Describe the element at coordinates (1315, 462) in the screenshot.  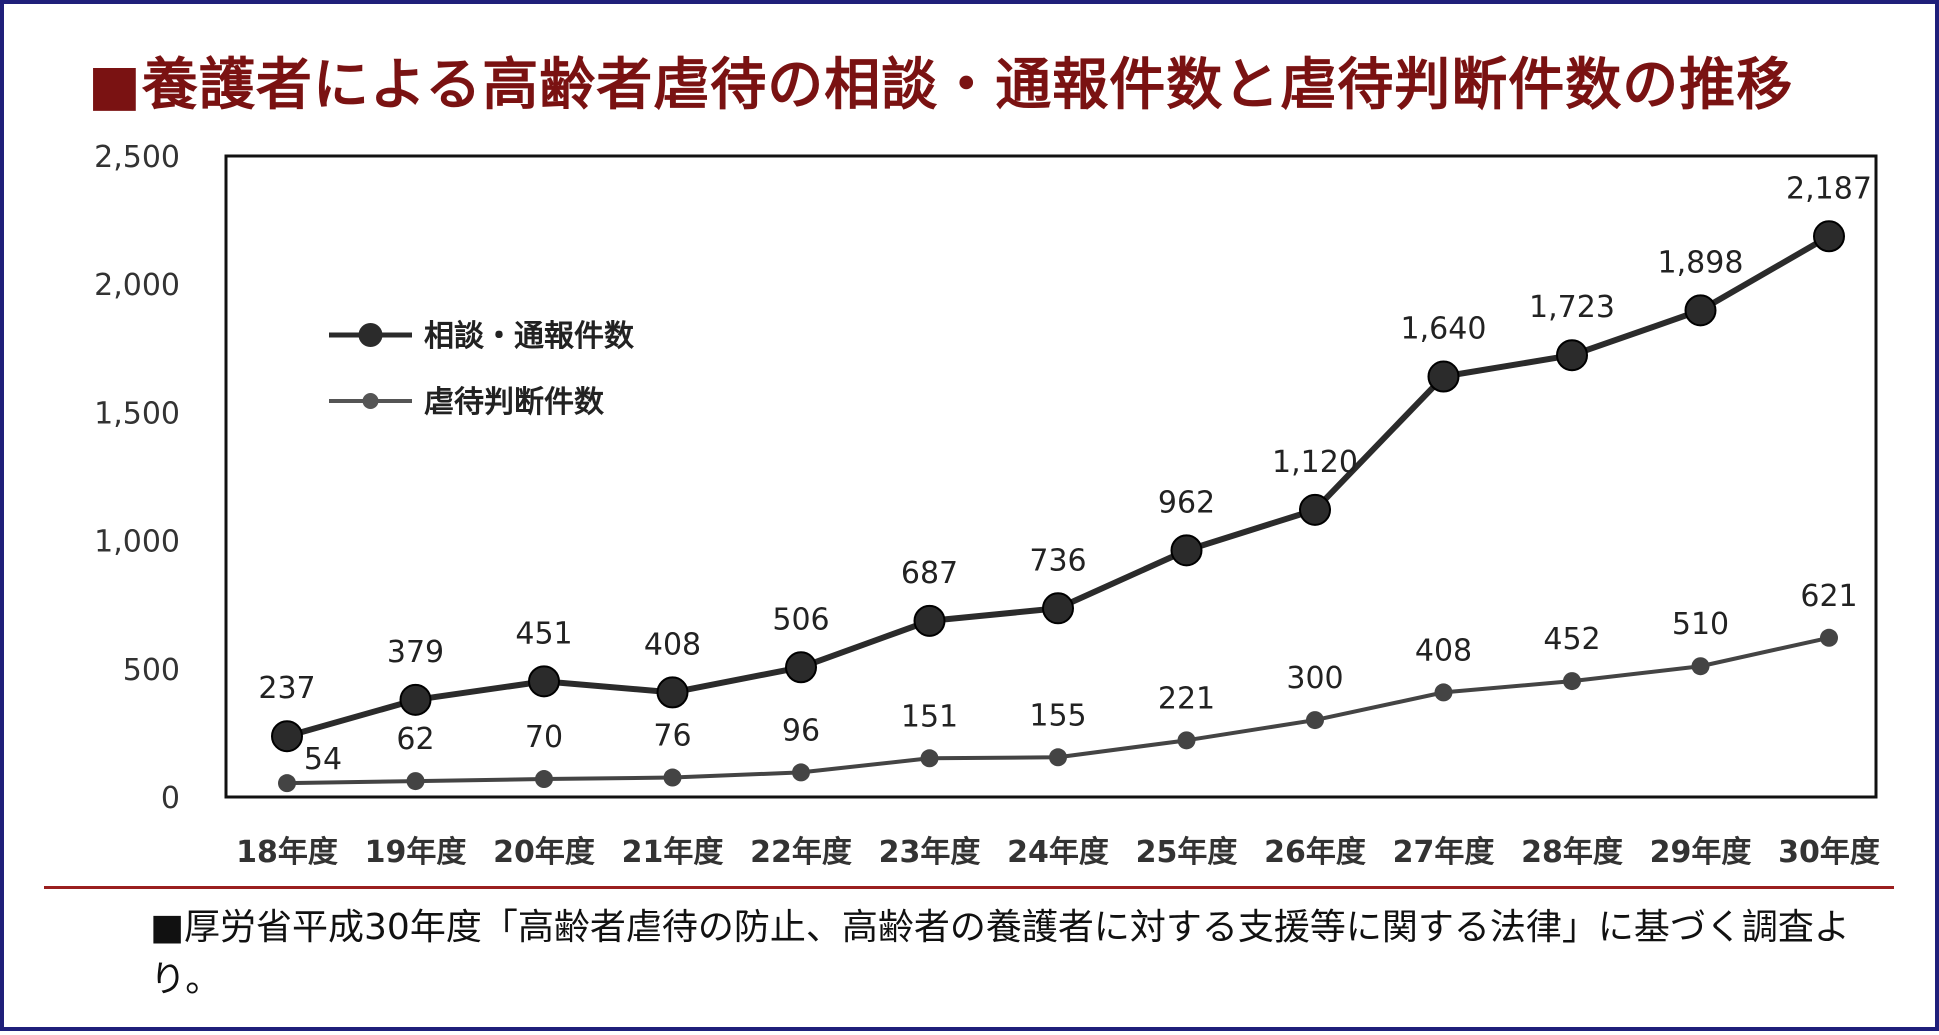
I see `series-consultation-data-label: 1,120` at that location.